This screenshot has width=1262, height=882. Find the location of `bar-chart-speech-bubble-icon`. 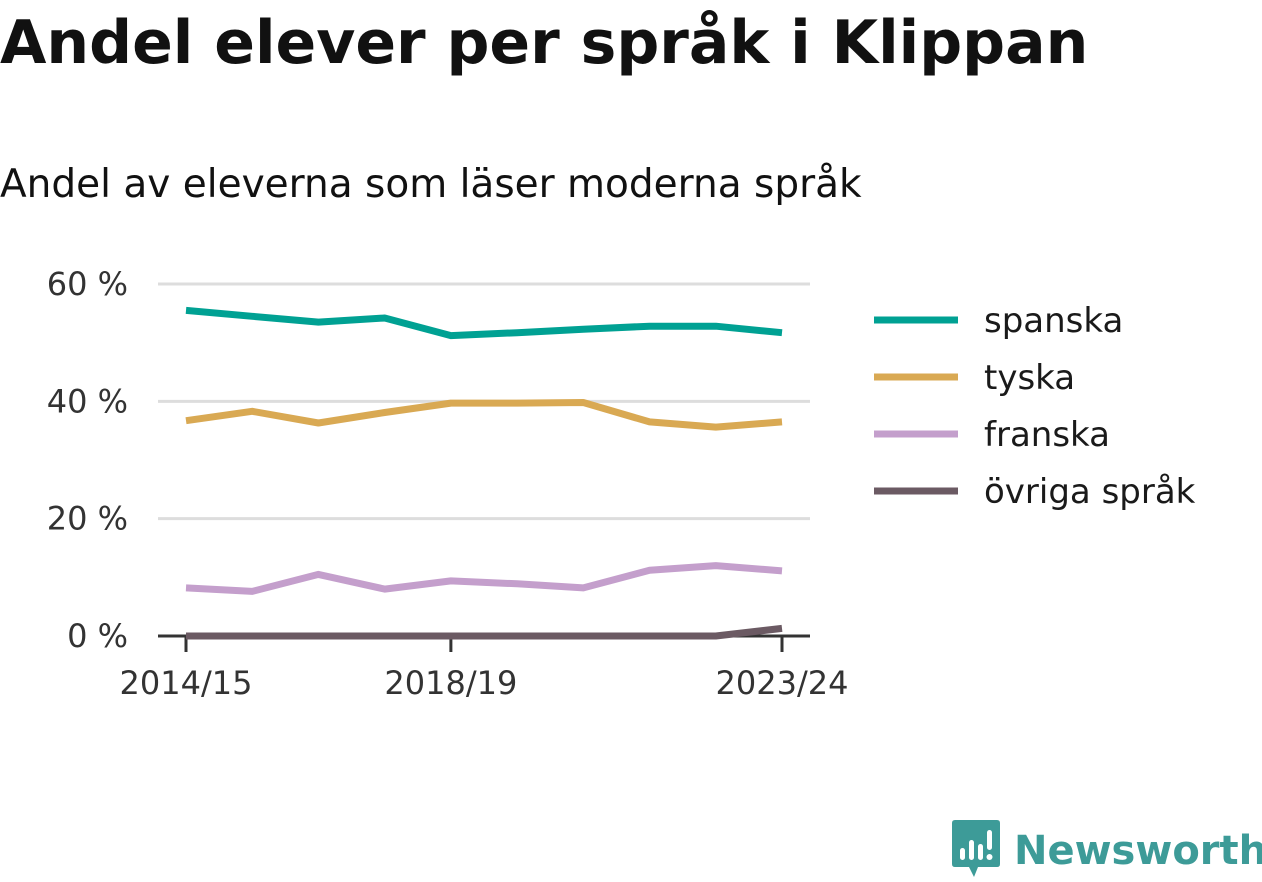

bar-chart-speech-bubble-icon is located at coordinates (976, 851).